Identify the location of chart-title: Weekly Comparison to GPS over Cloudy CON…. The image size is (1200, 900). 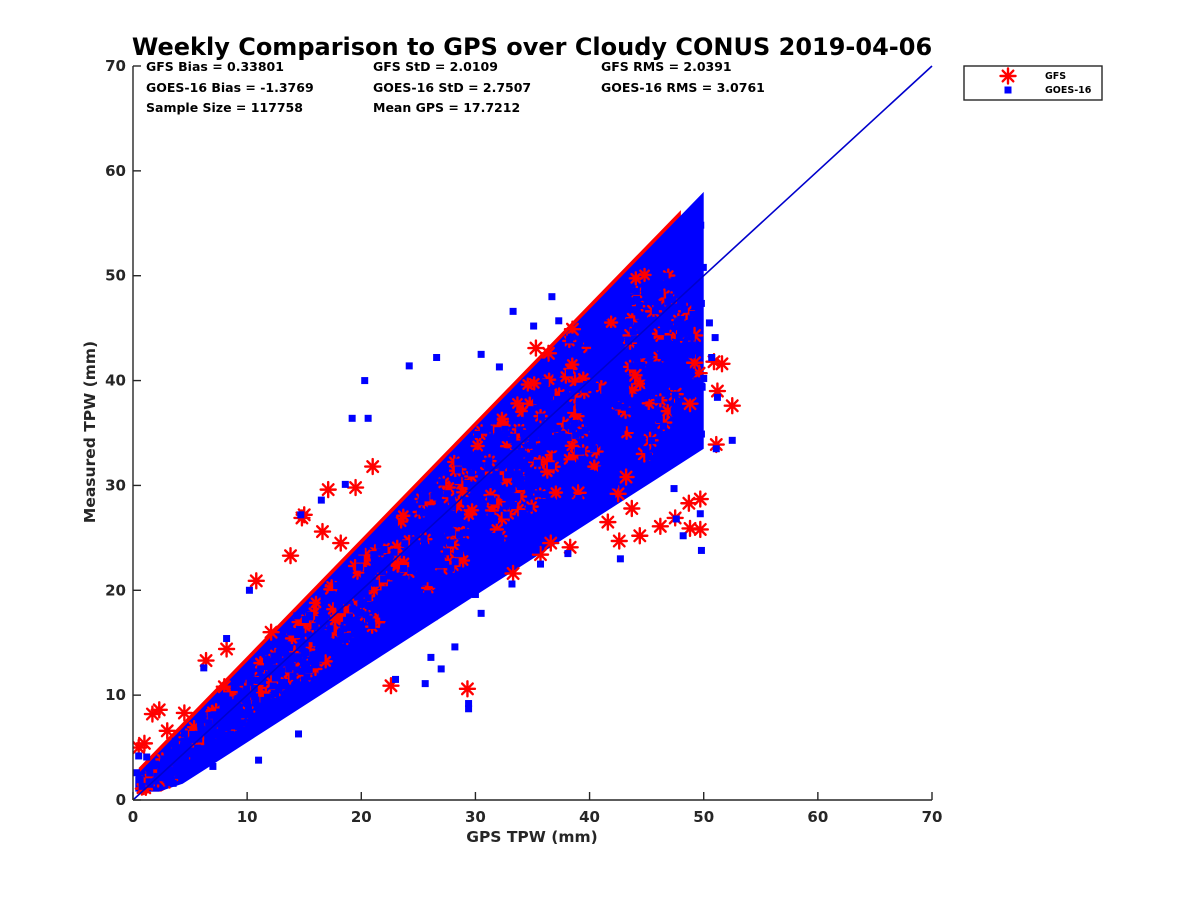
(532, 47).